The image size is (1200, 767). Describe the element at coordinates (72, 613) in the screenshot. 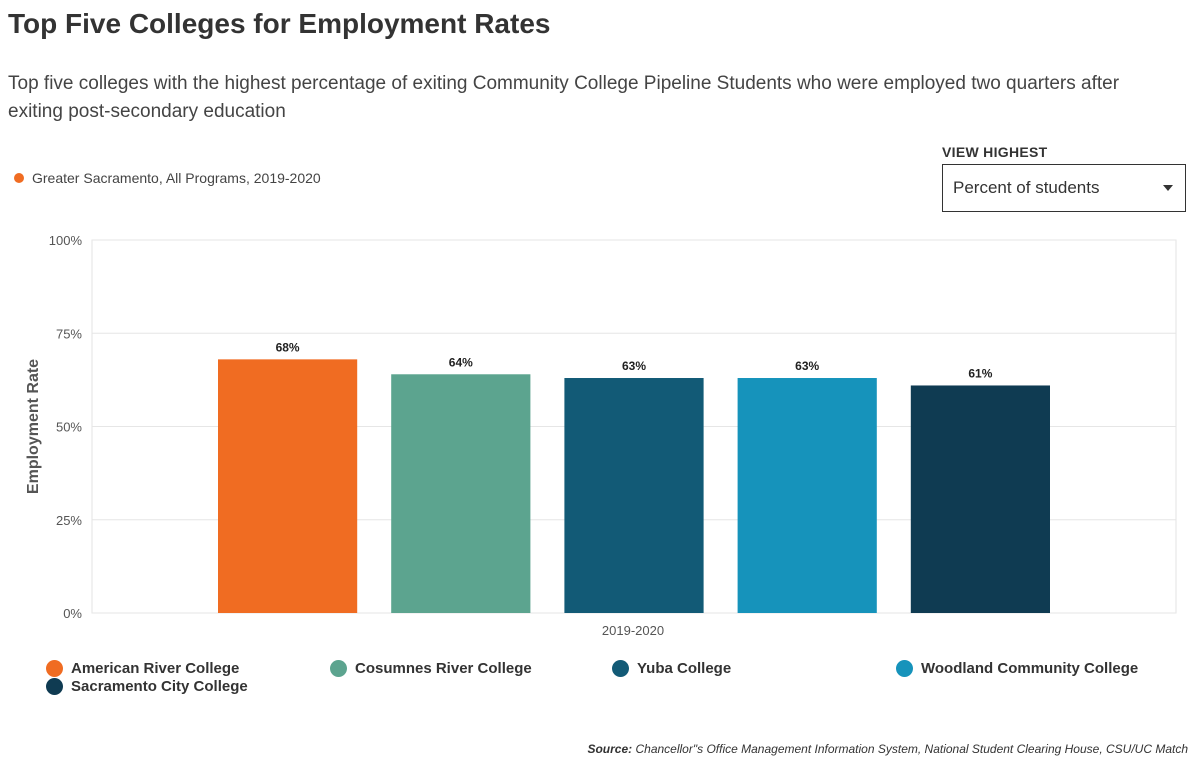

I see `y-tick-label: 0%` at that location.